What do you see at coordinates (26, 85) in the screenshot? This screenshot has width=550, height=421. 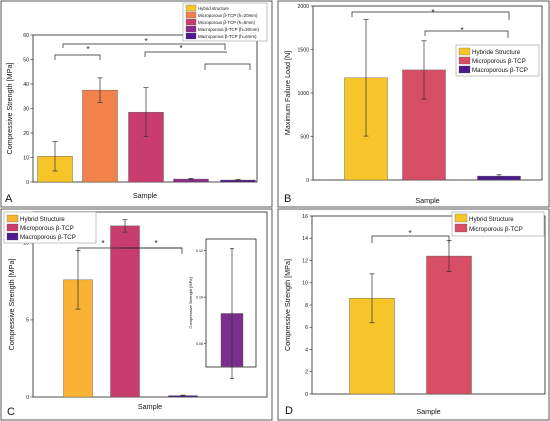 I see `y-tick-label: 40` at bounding box center [26, 85].